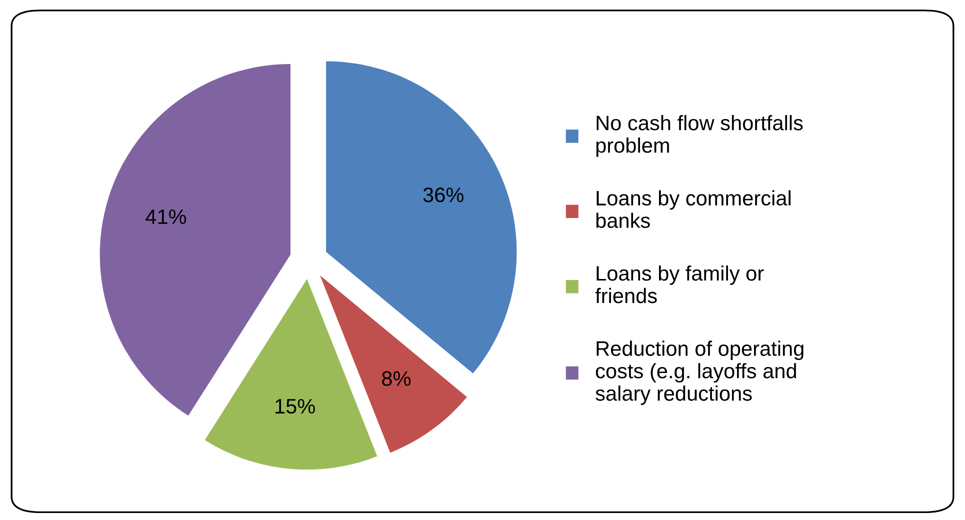 This screenshot has height=520, width=965. Describe the element at coordinates (693, 209) in the screenshot. I see `legend-label: Loans by commercial banks` at that location.